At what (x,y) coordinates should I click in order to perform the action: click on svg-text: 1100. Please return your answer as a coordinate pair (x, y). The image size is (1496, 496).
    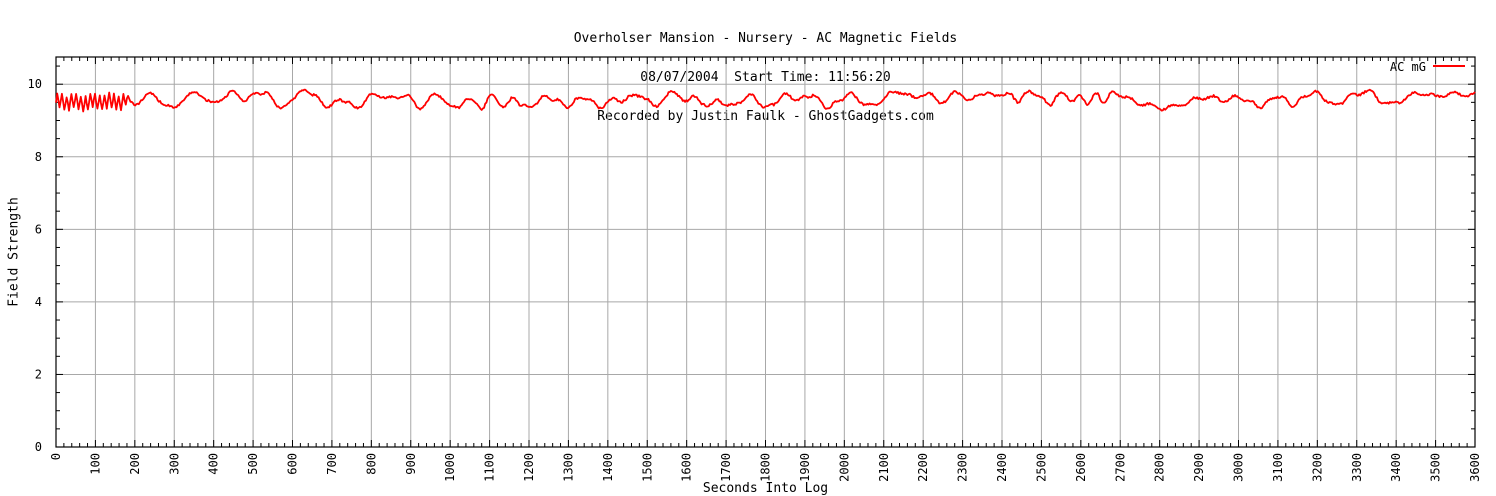
    Looking at the image, I should click on (490, 467).